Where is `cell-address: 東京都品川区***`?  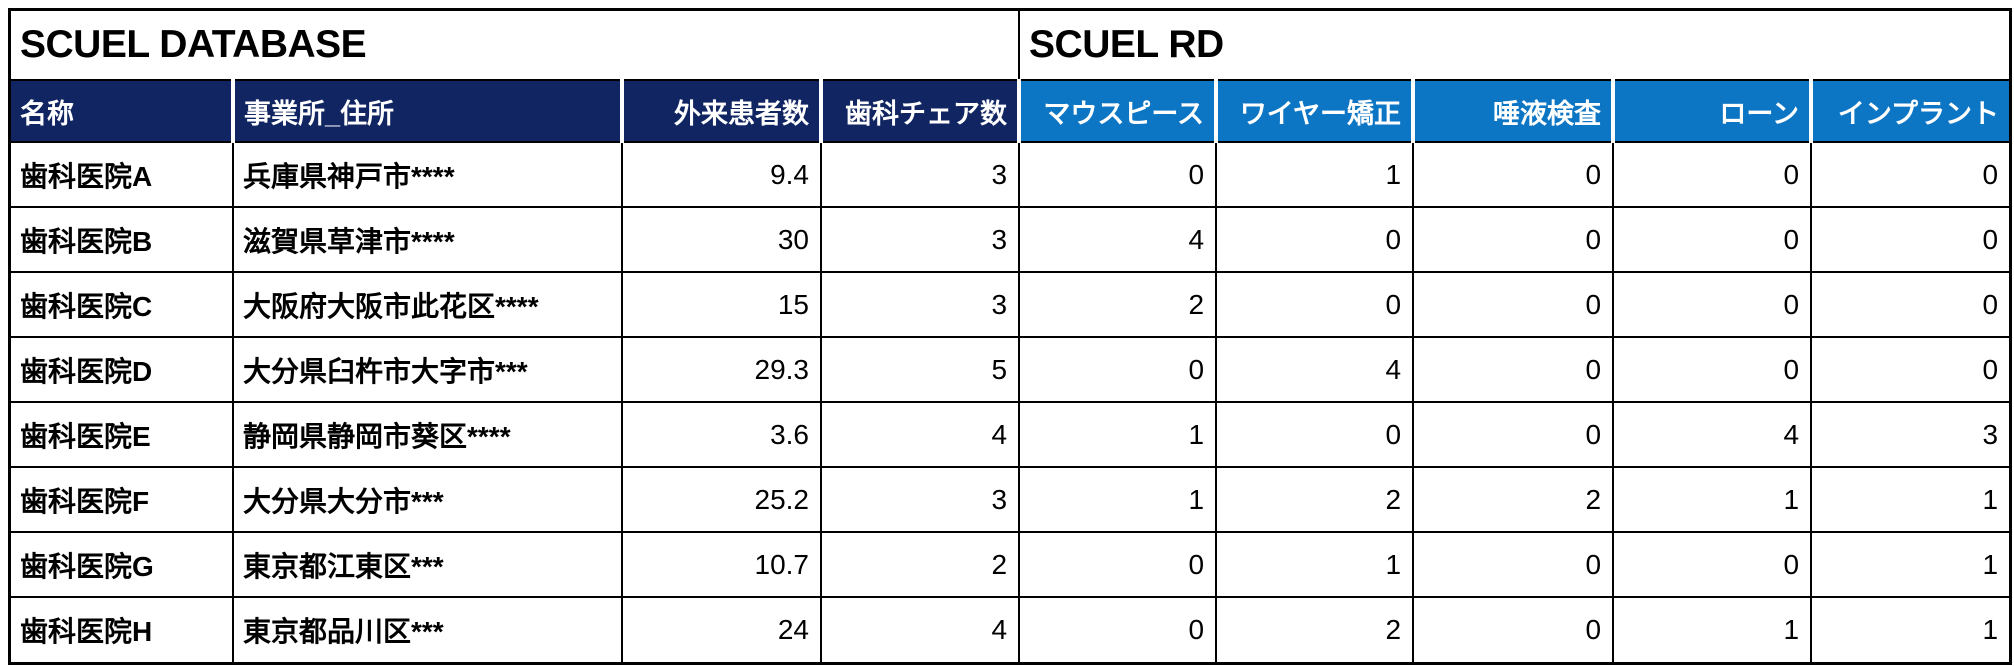
cell-address: 東京都品川区*** is located at coordinates (427, 629).